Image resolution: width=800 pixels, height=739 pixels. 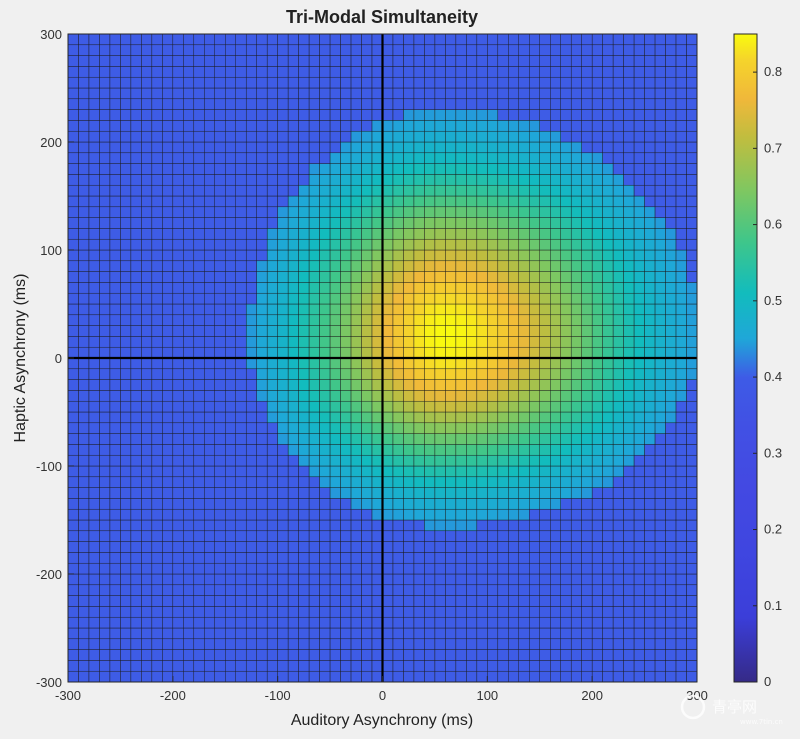 I want to click on colorbar-tick-label: 0.7, so click(x=773, y=147).